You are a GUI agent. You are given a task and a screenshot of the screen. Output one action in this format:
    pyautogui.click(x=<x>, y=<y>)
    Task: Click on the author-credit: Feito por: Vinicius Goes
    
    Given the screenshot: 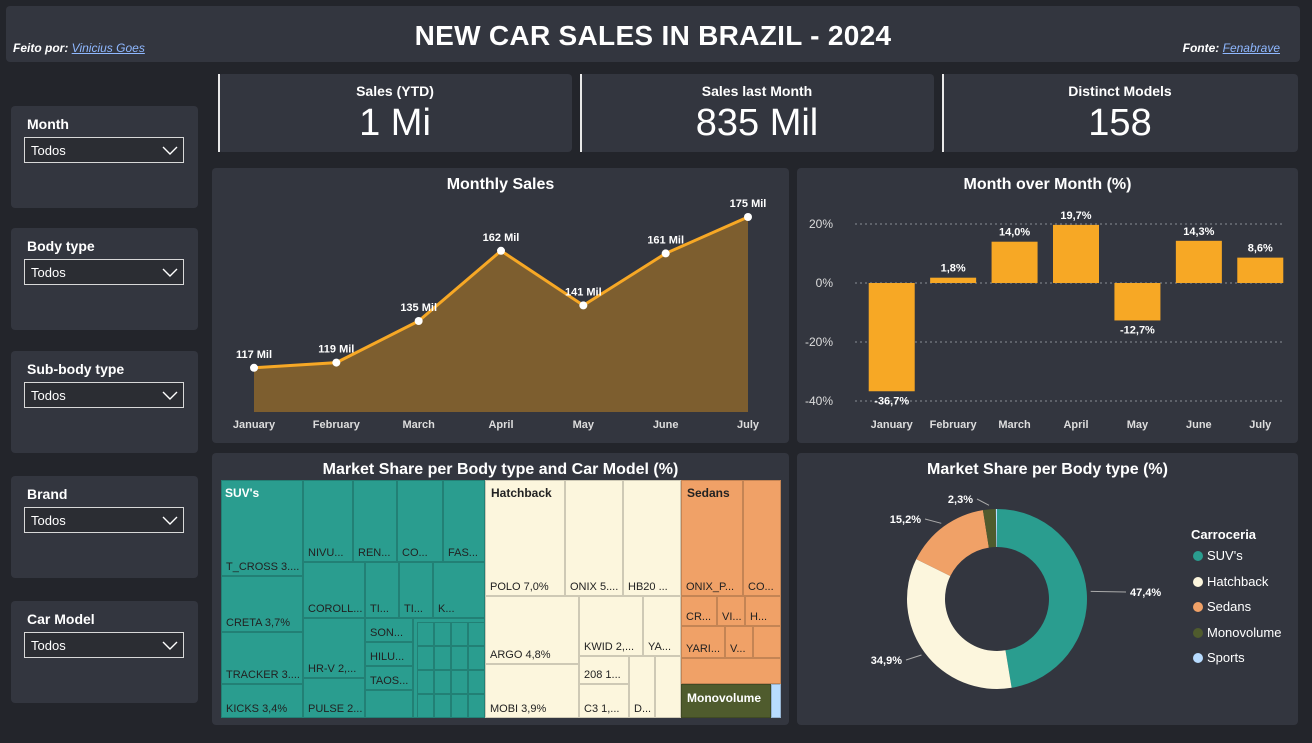 What is the action you would take?
    pyautogui.click(x=79, y=48)
    